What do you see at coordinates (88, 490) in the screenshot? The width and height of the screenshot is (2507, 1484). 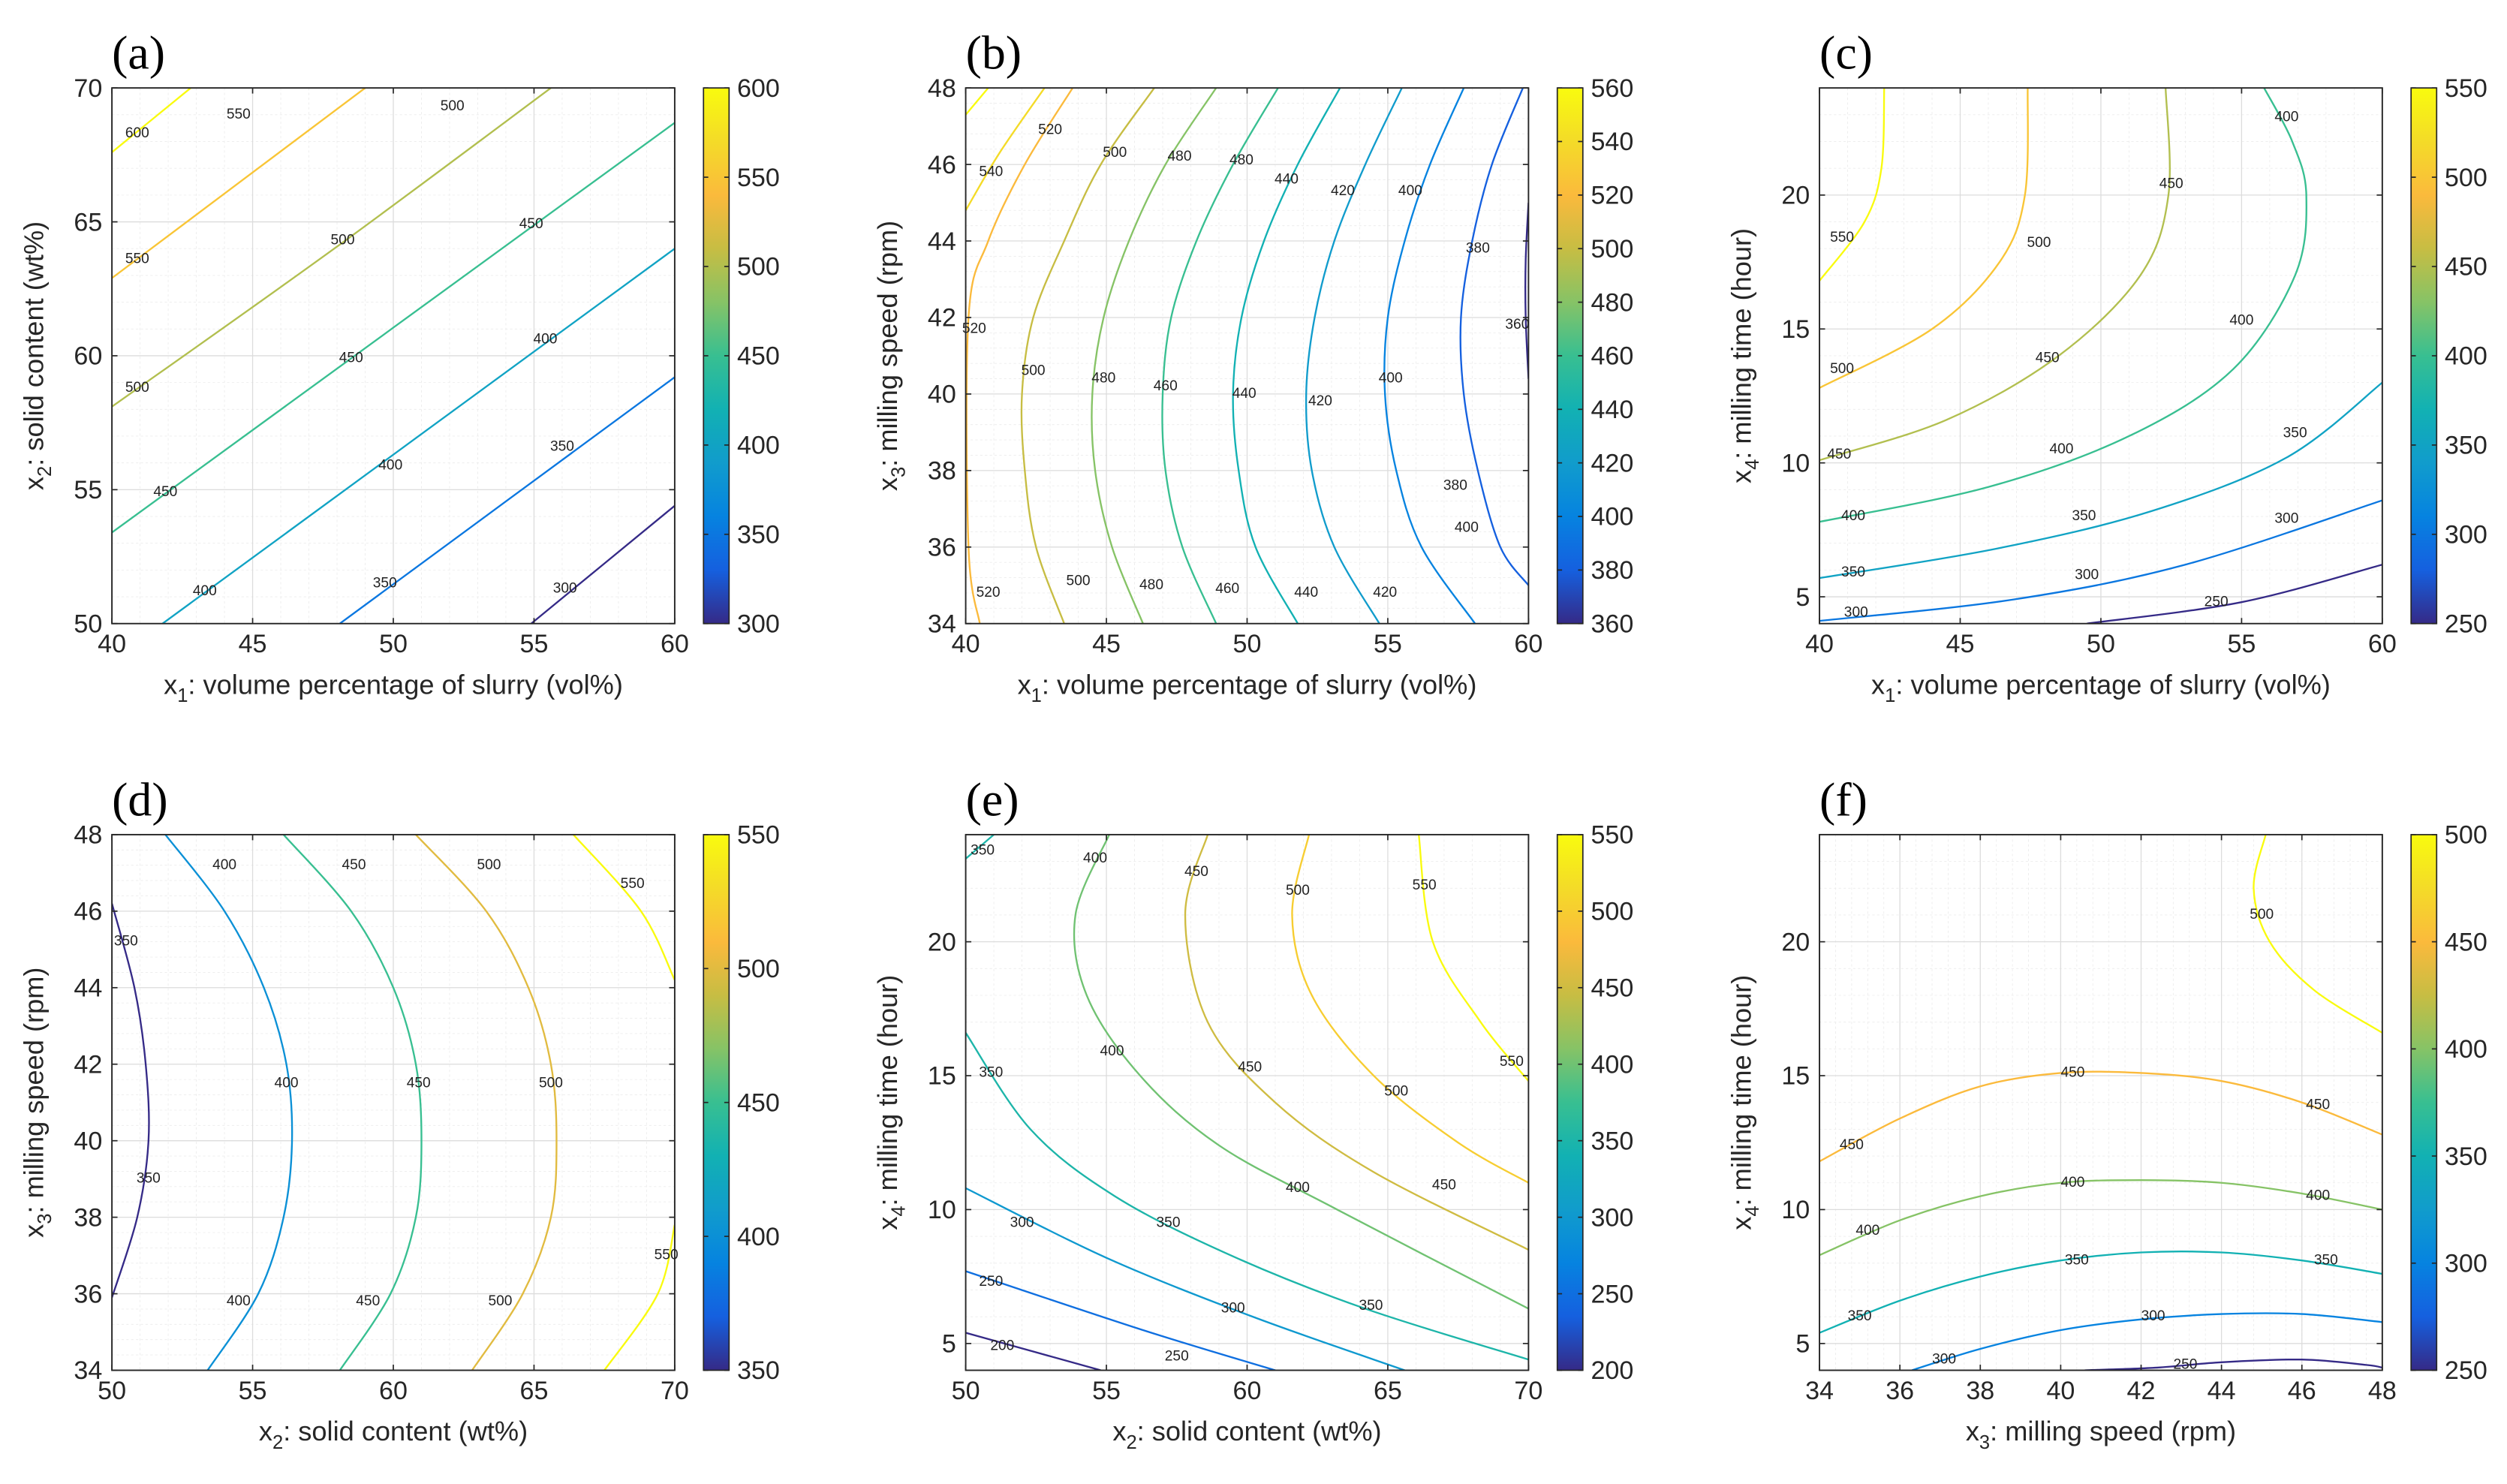 I see `y-tick-label: 55` at bounding box center [88, 490].